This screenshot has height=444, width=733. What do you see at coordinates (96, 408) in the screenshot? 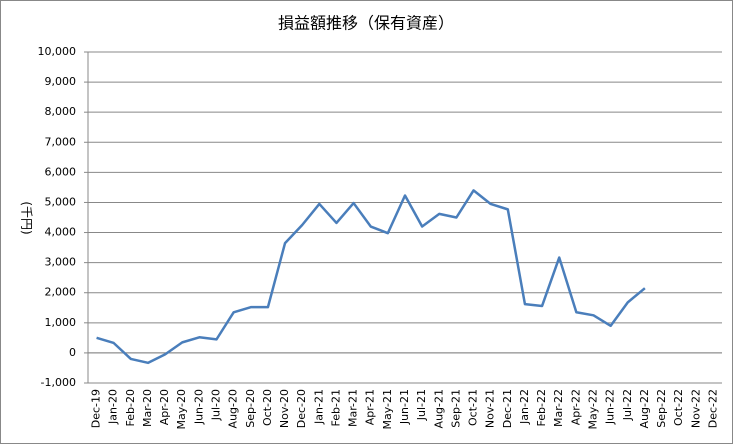
I see `x-tick-label: Dec-19` at bounding box center [96, 408].